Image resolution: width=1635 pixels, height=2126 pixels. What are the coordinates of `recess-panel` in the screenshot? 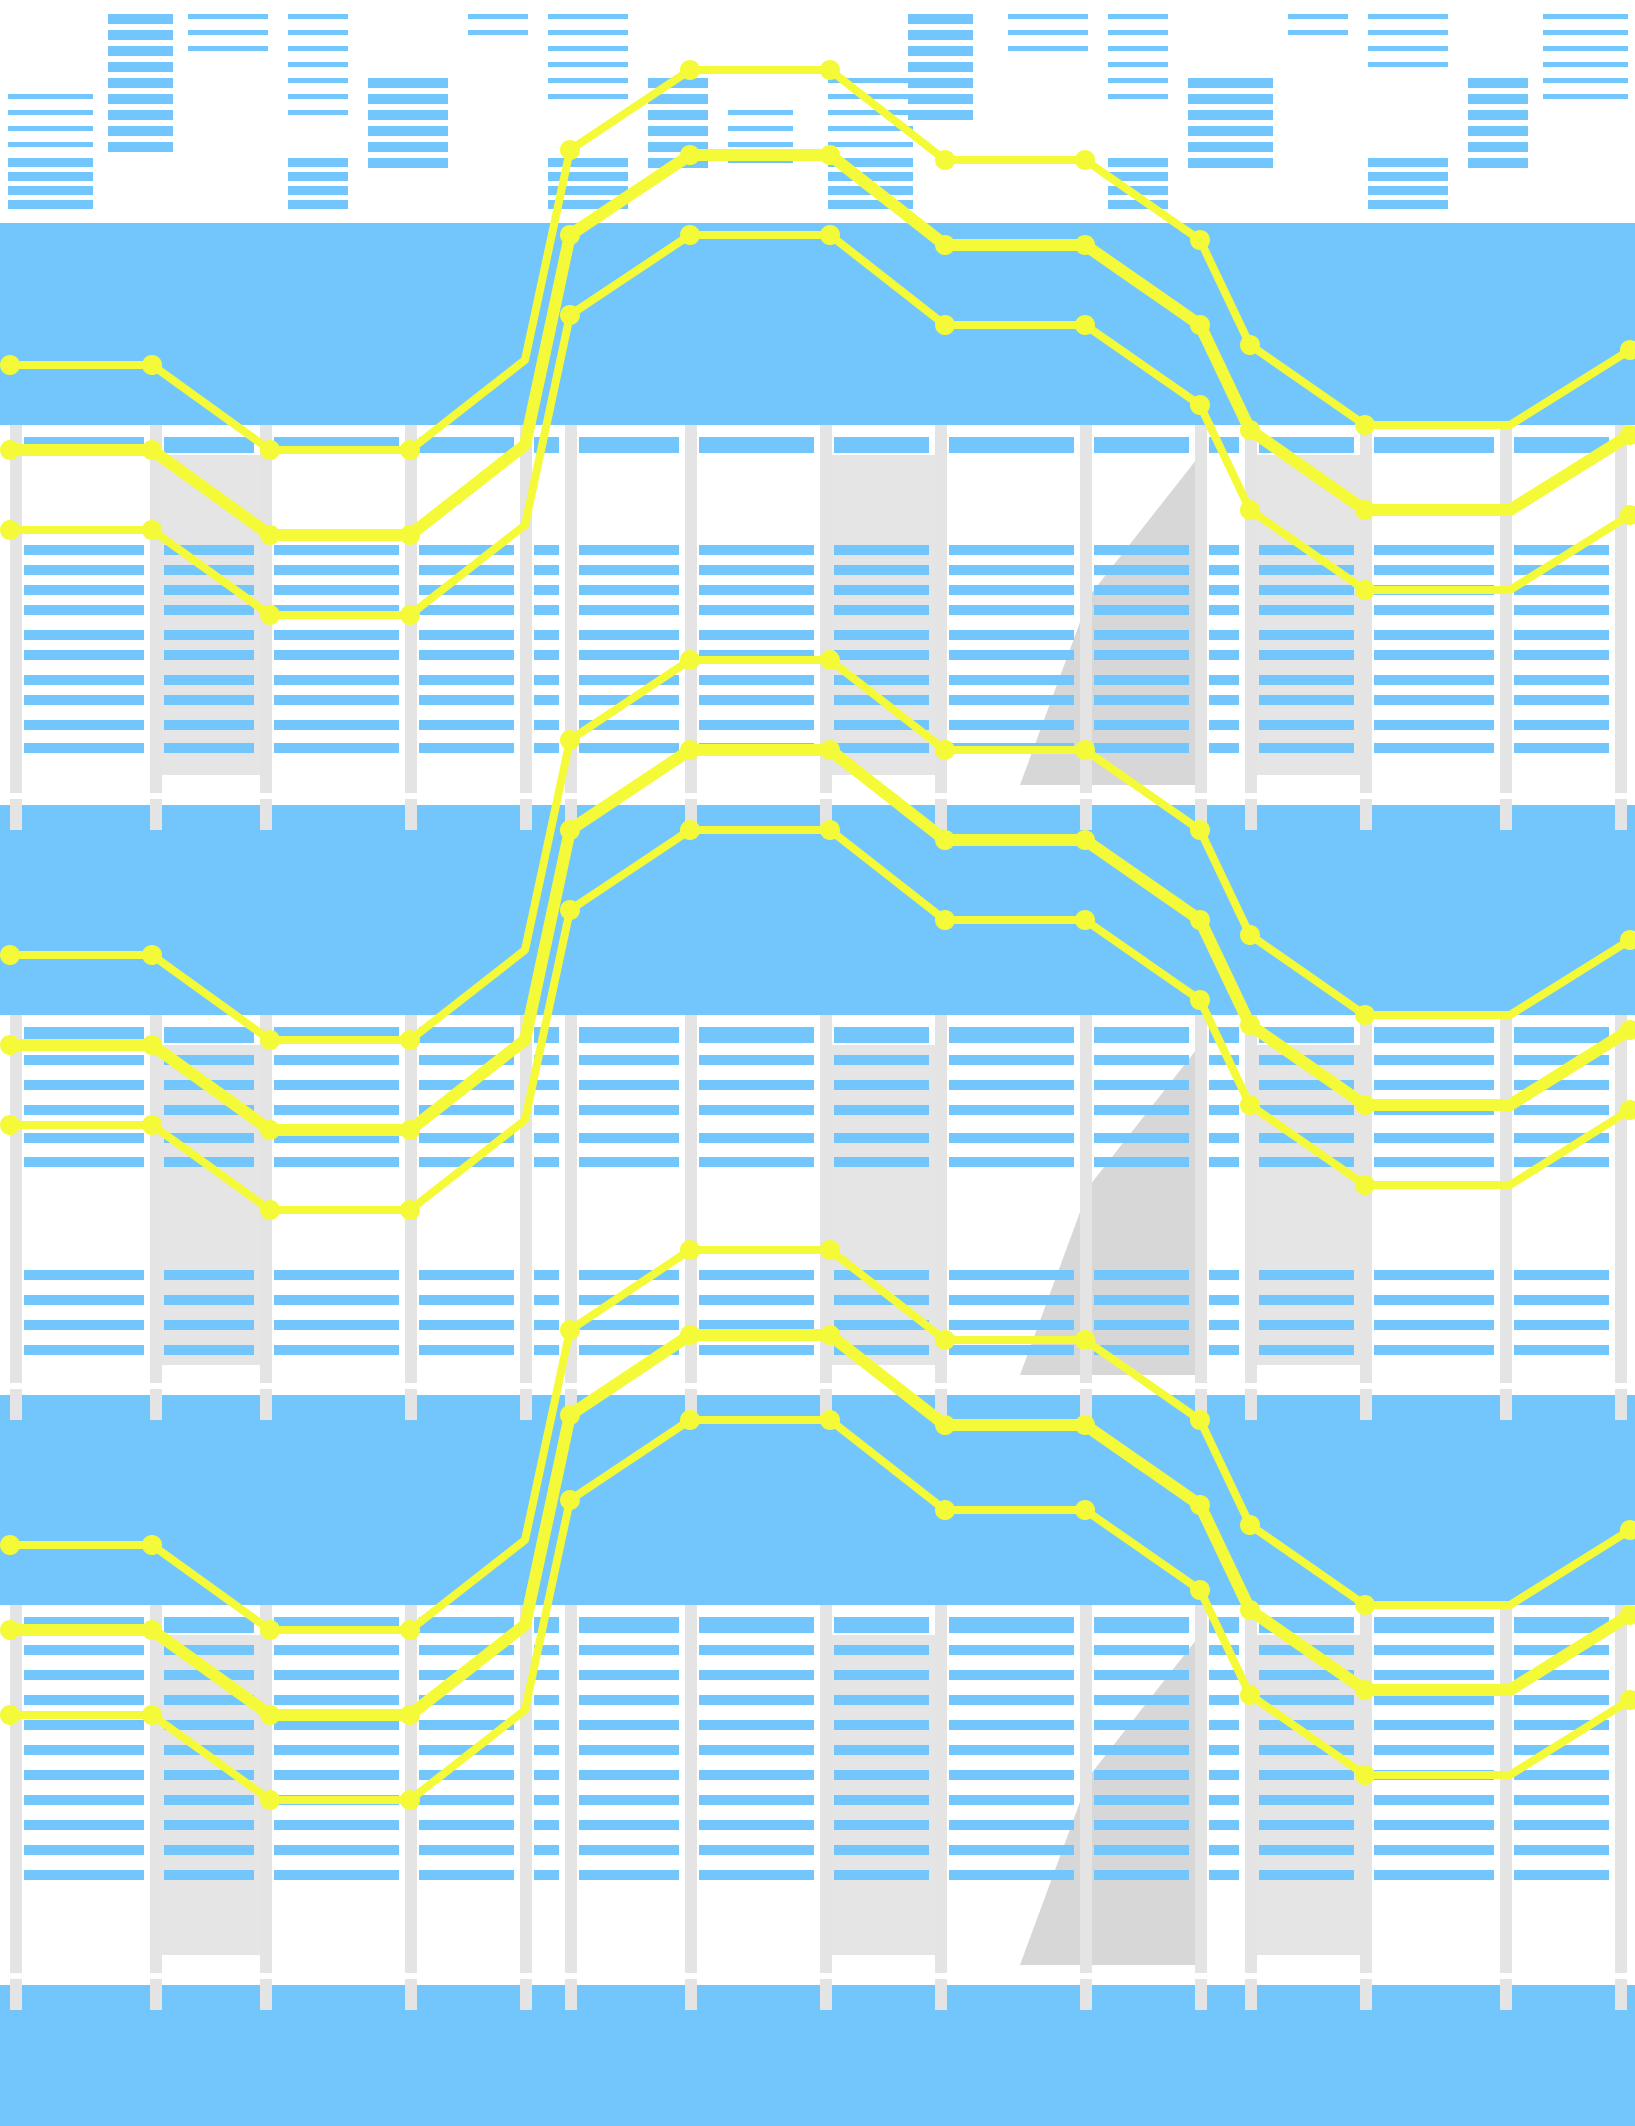 It's located at (885, 1205).